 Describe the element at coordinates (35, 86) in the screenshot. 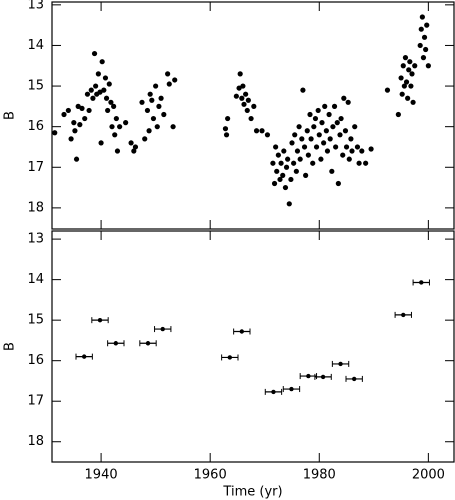

I see `y-tick-label: 15` at that location.